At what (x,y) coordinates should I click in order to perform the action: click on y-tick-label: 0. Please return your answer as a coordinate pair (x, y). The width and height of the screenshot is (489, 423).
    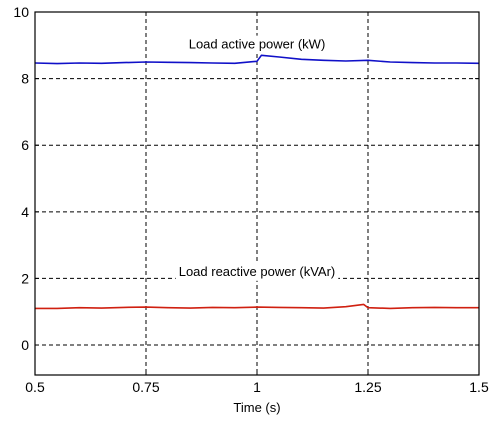
    Looking at the image, I should click on (25, 345).